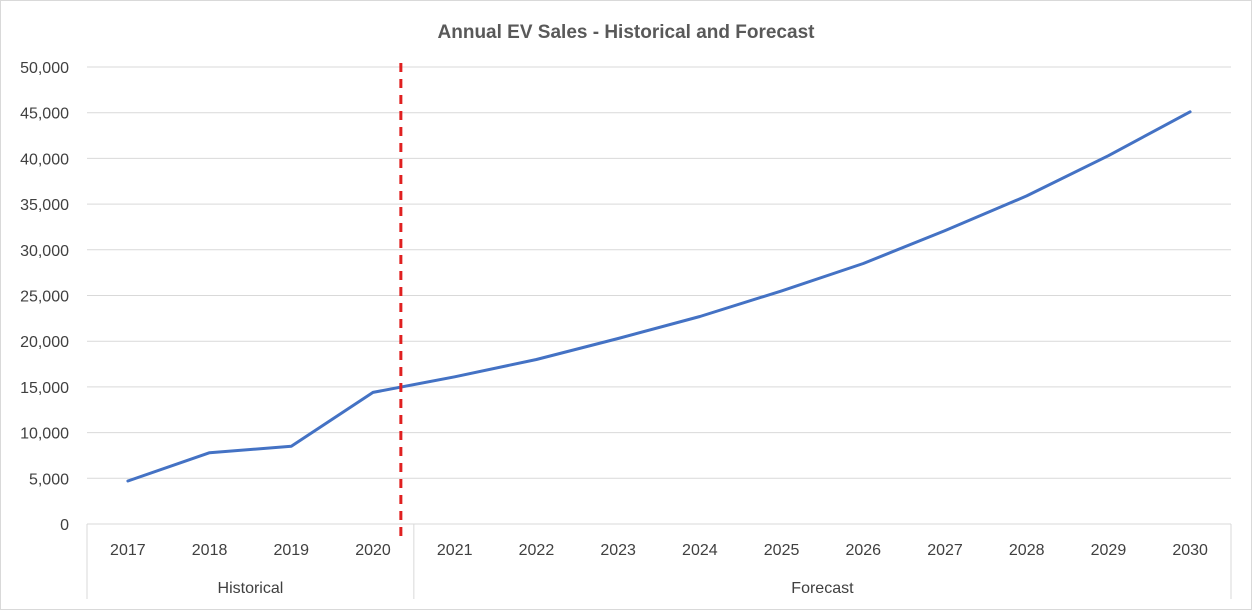 This screenshot has height=610, width=1252. I want to click on y-tick-label: 50,000, so click(44, 68).